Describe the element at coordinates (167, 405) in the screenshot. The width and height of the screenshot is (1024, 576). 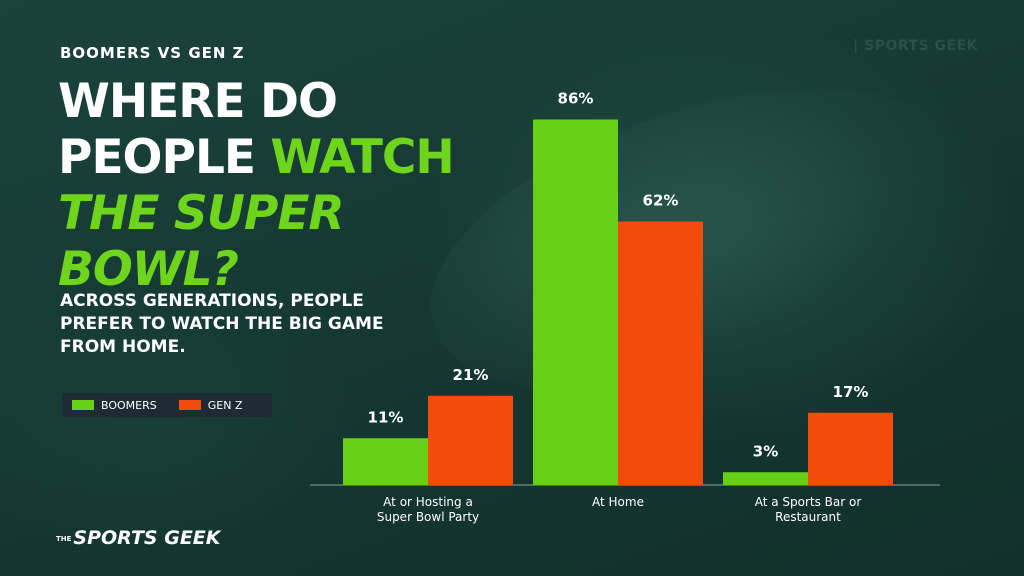
I see `chart-legend: BOOMERS GEN Z` at that location.